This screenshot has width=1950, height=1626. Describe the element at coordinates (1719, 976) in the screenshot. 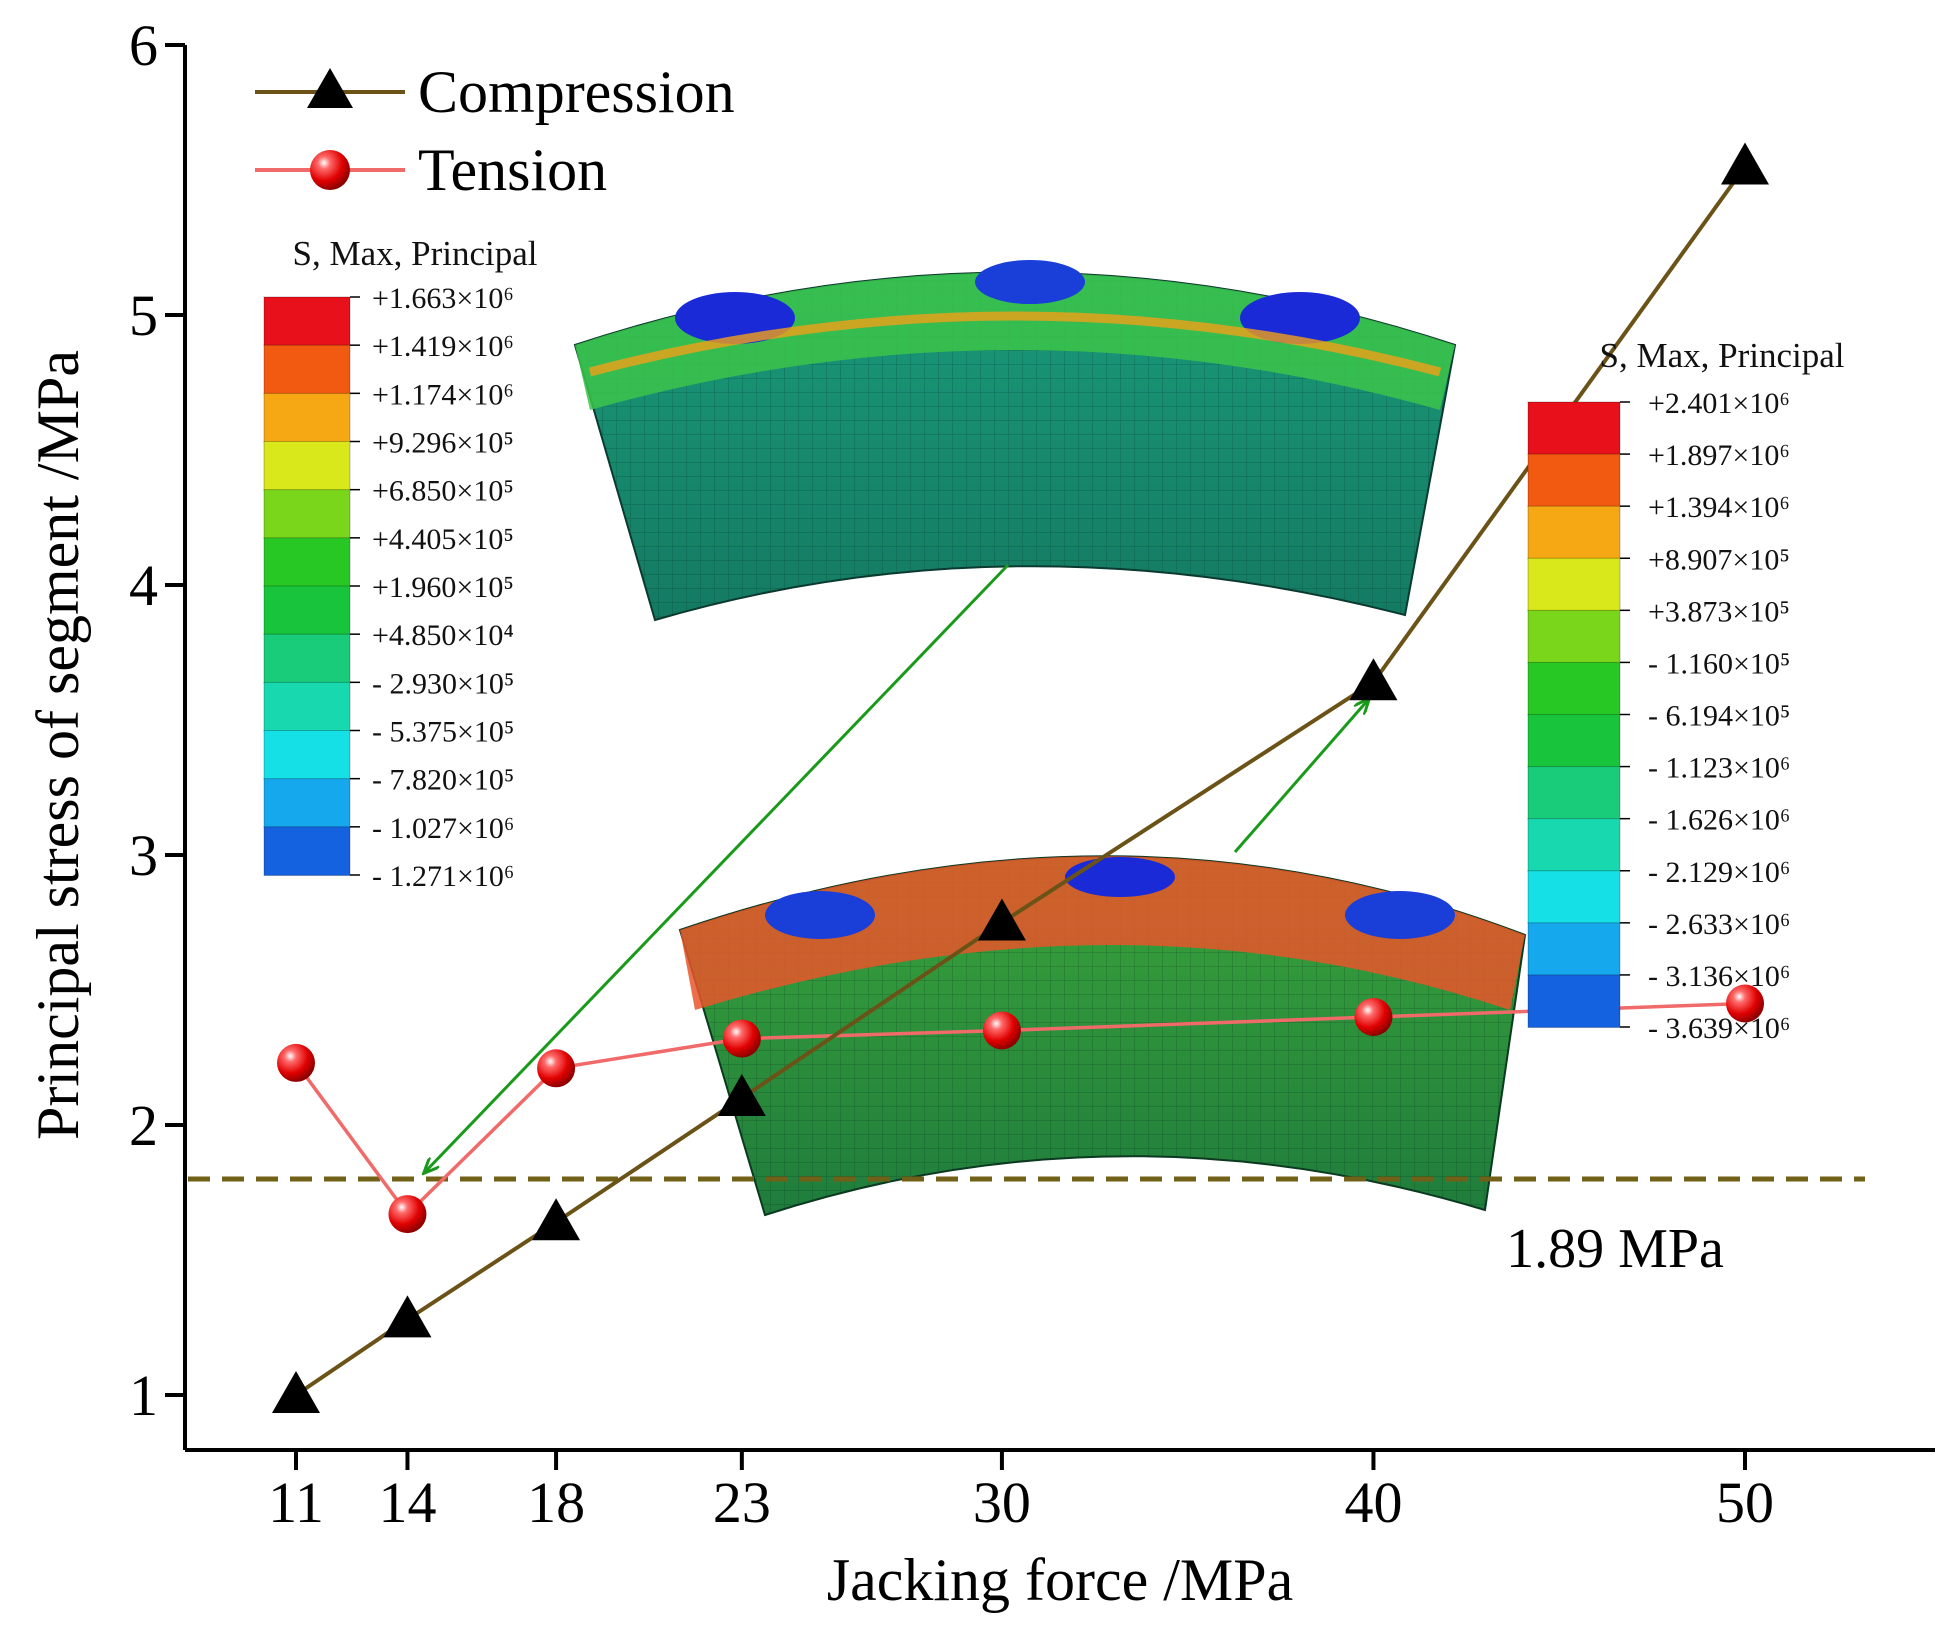

I see `colorbar-lower-label-11: - 3.136×10⁶` at that location.